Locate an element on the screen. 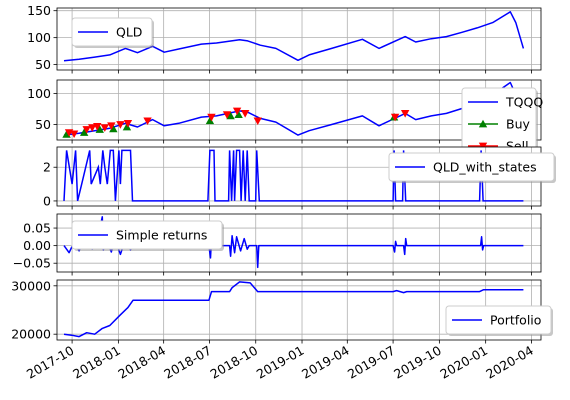 This screenshot has width=570, height=400. legend-label: Simple returns is located at coordinates (161, 235).